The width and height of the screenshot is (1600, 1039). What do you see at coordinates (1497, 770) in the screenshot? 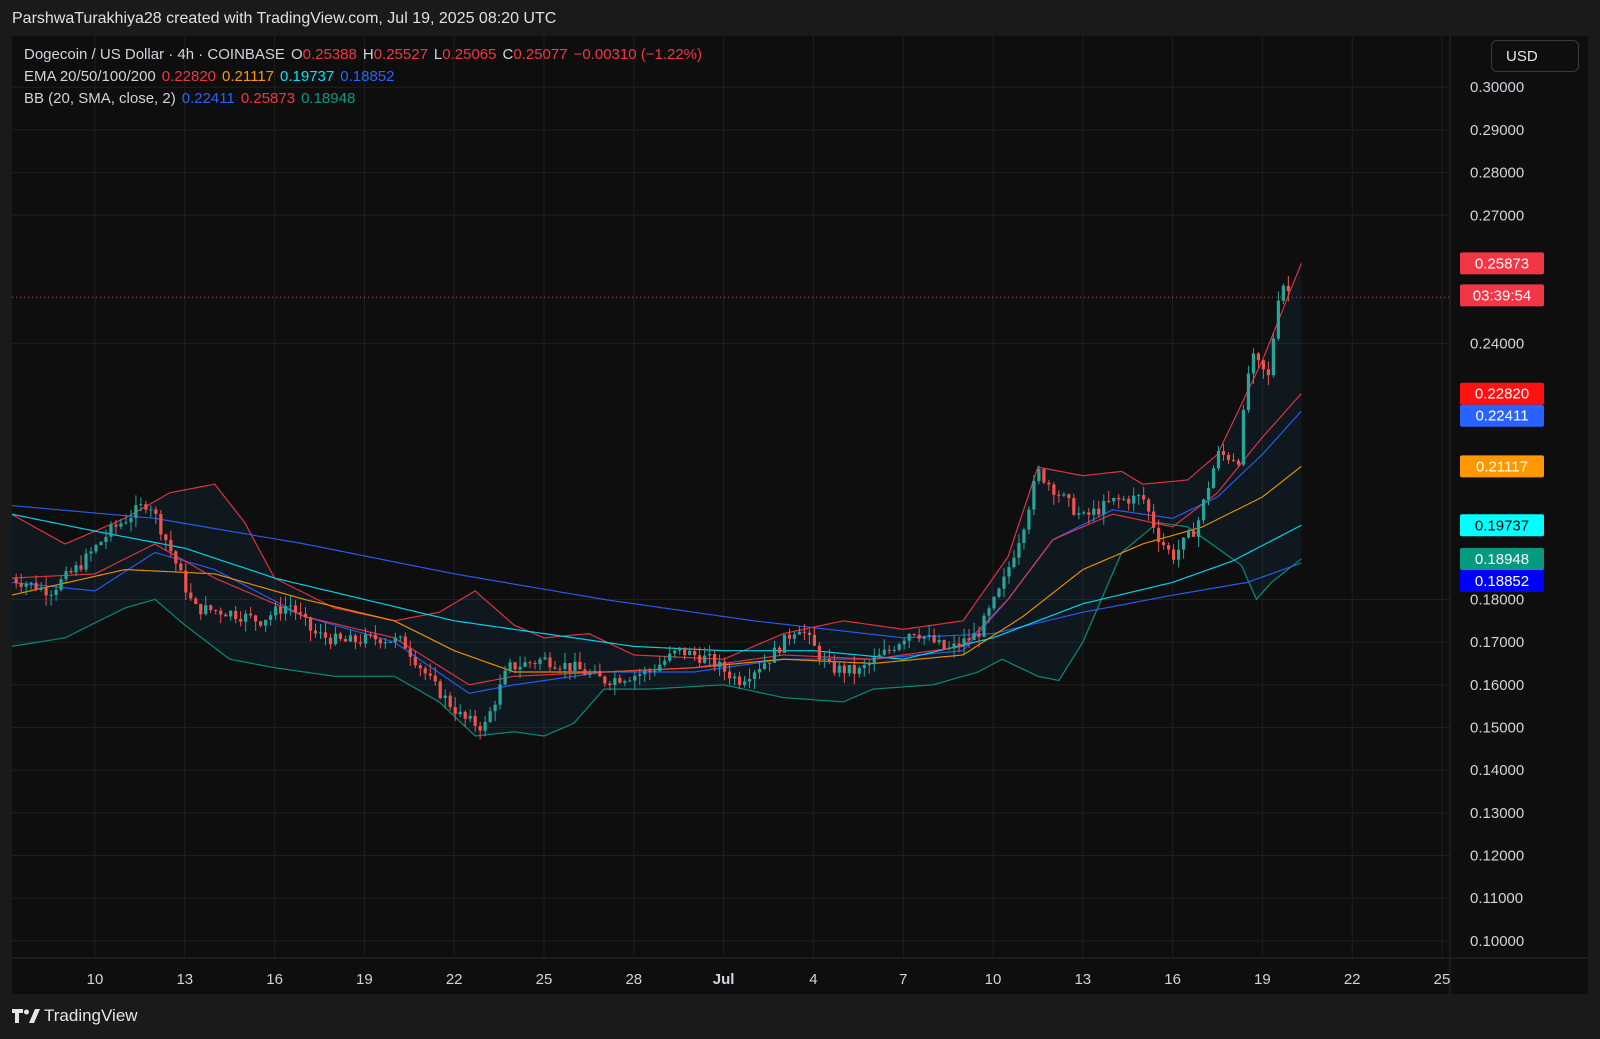
I see `price-tick-label: 0.14000` at bounding box center [1497, 770].